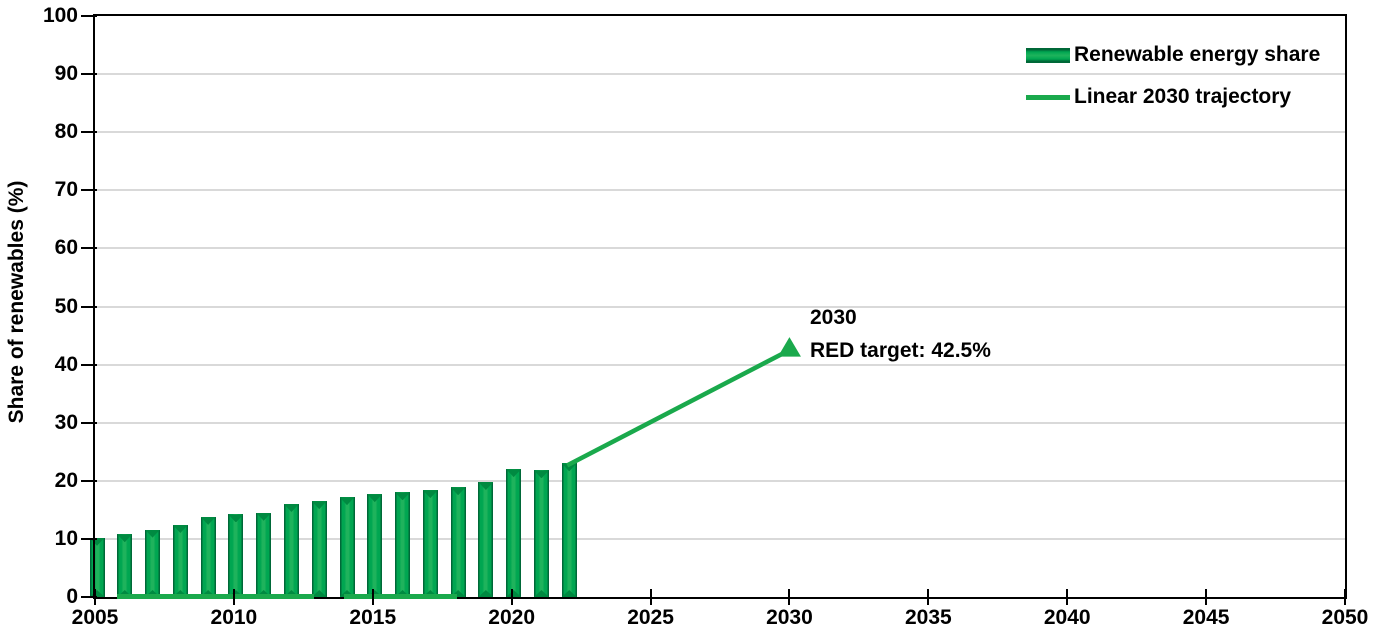  I want to click on bar-2016, so click(403, 544).